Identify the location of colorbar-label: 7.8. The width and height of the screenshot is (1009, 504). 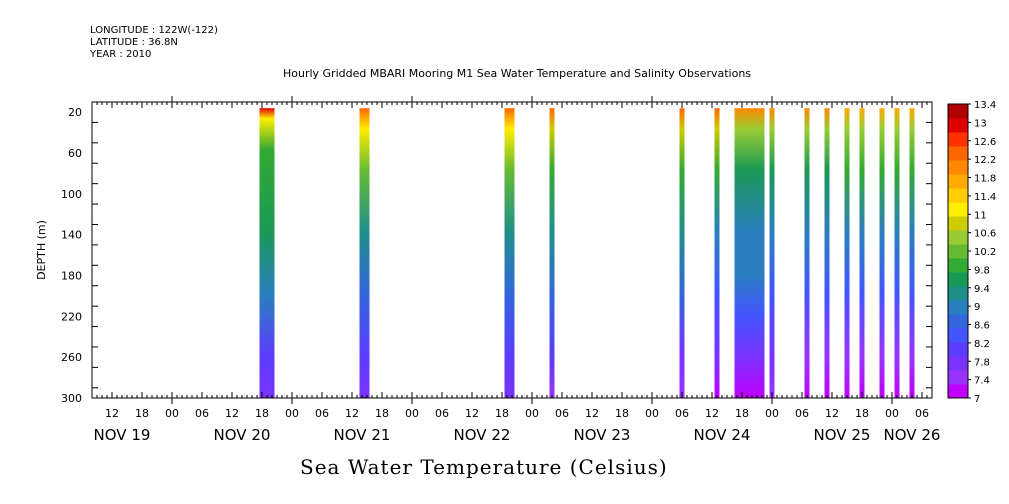
(982, 362).